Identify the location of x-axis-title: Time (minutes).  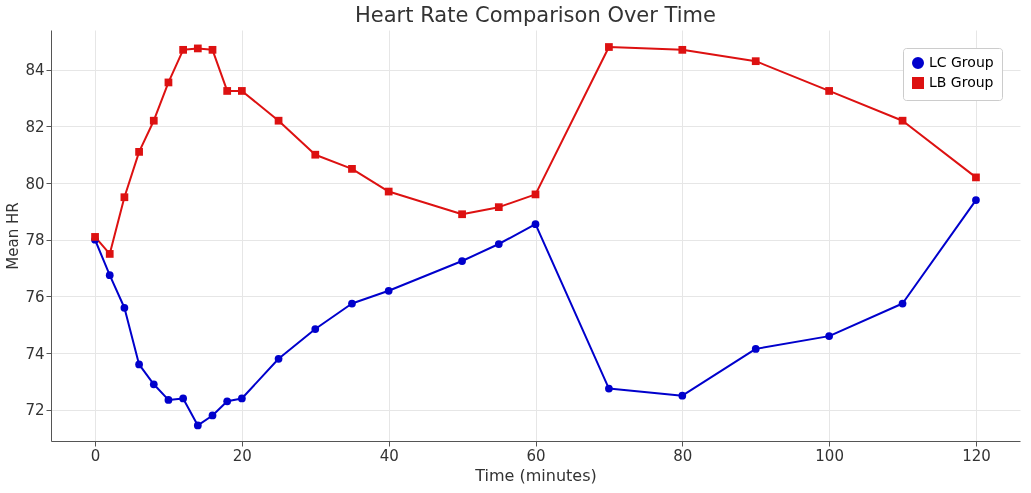
(535, 475).